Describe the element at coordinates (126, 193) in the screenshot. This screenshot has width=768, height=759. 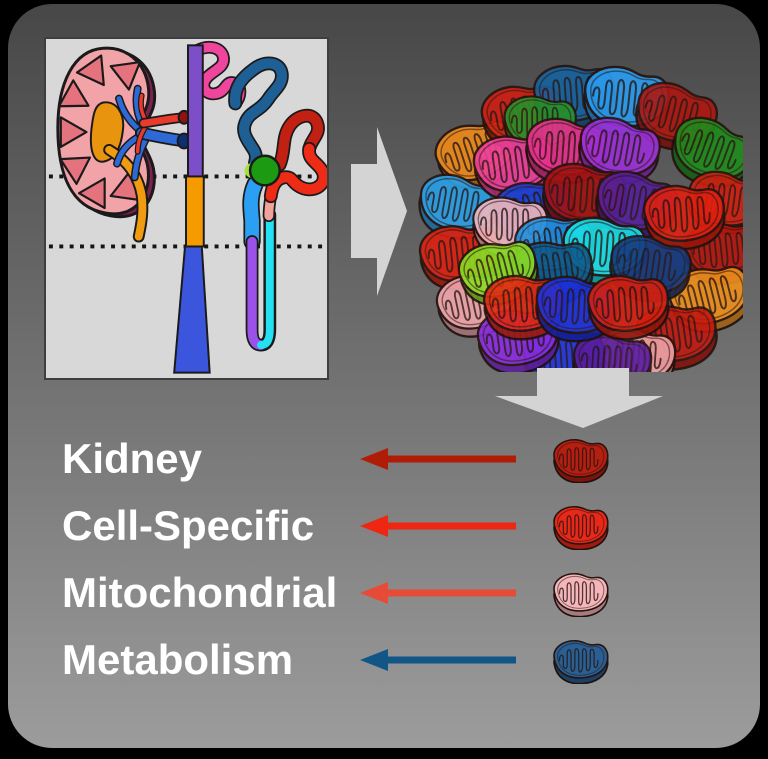
I see `ureter` at that location.